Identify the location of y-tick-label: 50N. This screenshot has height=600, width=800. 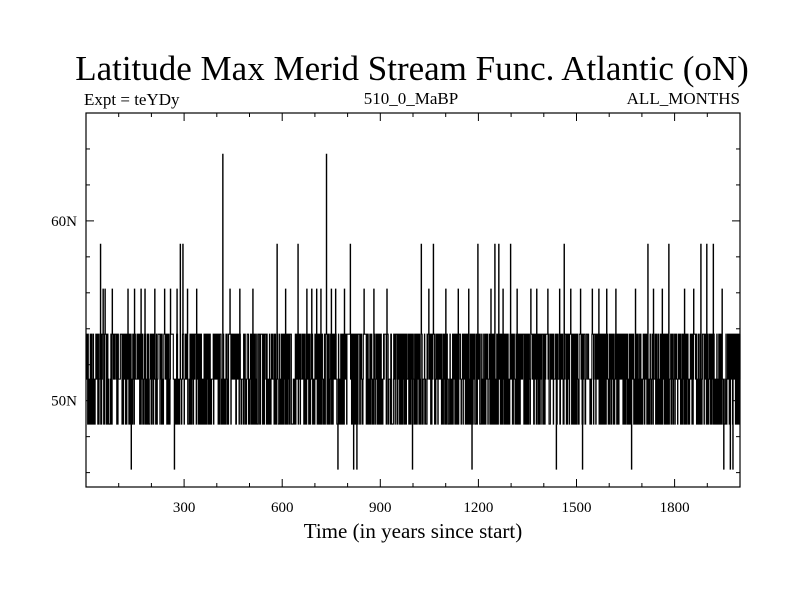
(64, 402).